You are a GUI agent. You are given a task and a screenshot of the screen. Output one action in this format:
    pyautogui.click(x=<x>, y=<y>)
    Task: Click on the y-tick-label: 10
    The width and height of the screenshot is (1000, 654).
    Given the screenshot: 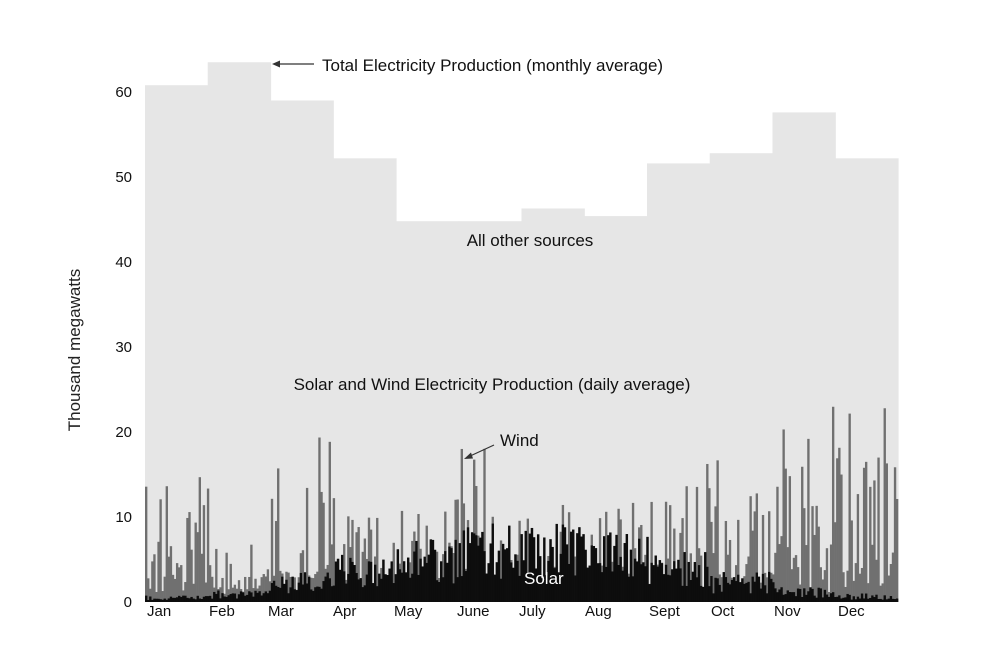 What is the action you would take?
    pyautogui.click(x=123, y=517)
    